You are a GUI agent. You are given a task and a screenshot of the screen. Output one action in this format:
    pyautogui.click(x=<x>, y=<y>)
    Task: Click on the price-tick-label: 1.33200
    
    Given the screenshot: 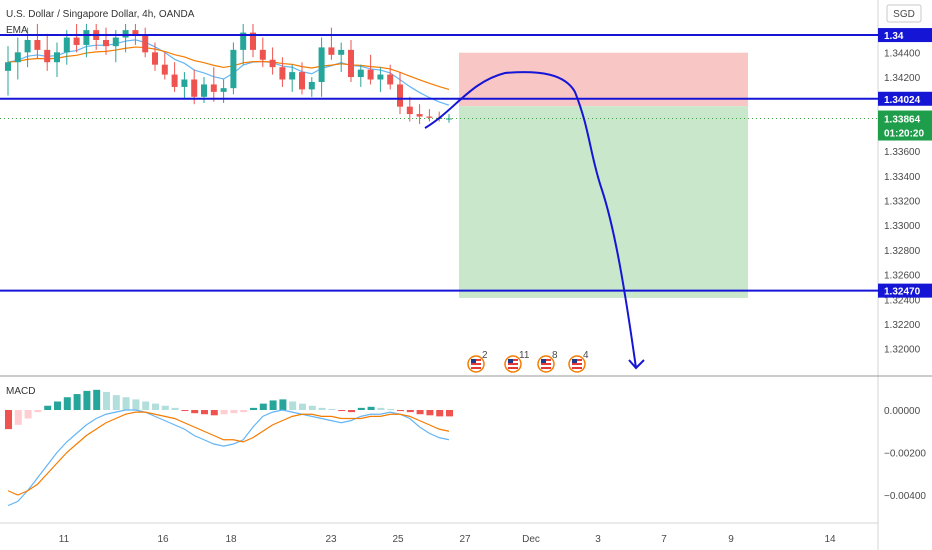 What is the action you would take?
    pyautogui.click(x=902, y=202)
    